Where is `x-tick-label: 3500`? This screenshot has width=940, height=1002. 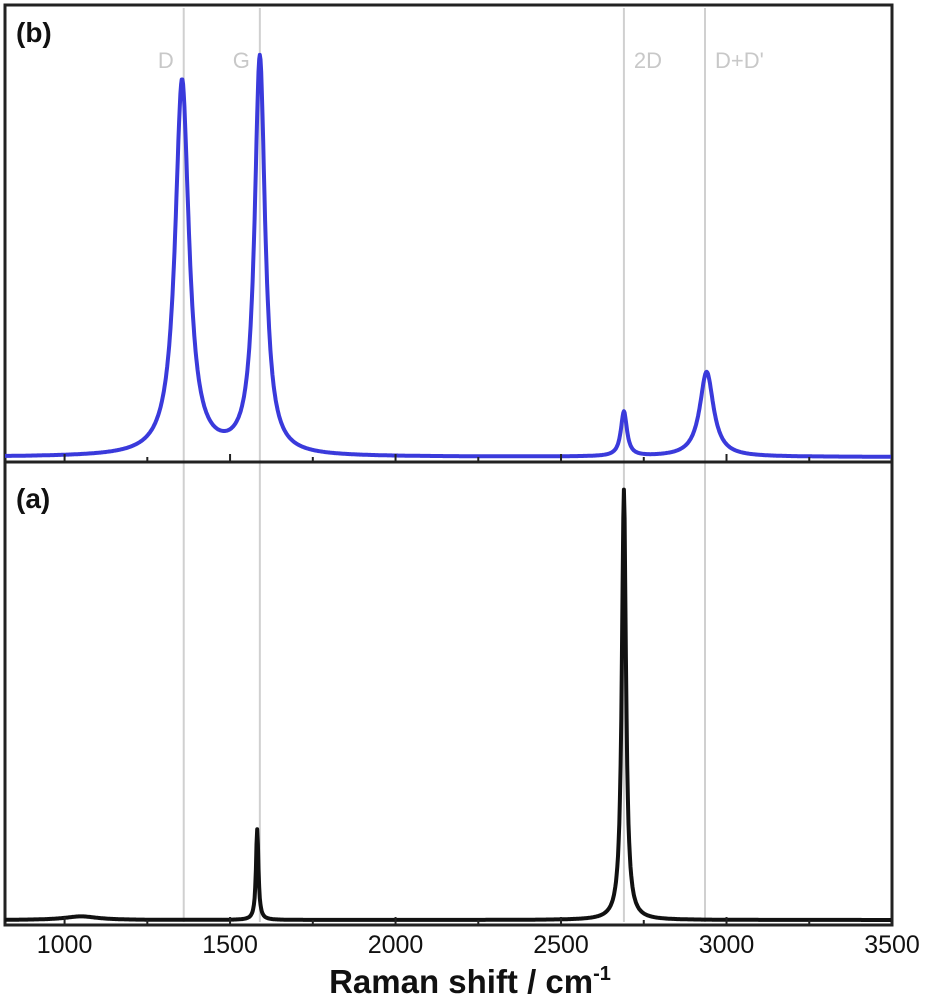
x-tick-label: 3500 is located at coordinates (892, 945).